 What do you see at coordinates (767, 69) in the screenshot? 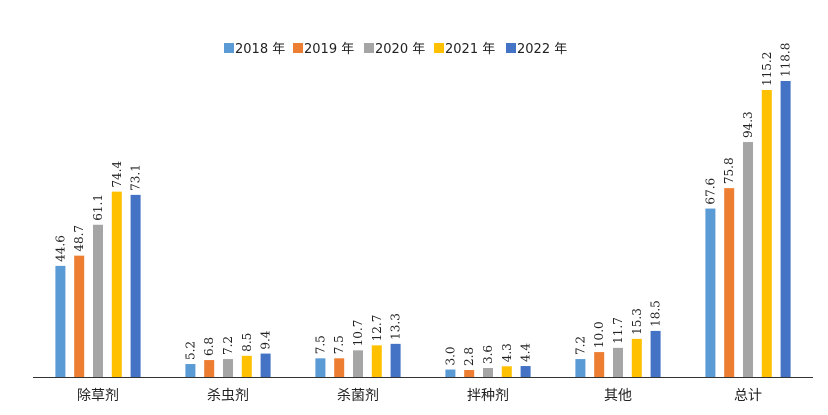
I see `data-label: 115.2` at bounding box center [767, 69].